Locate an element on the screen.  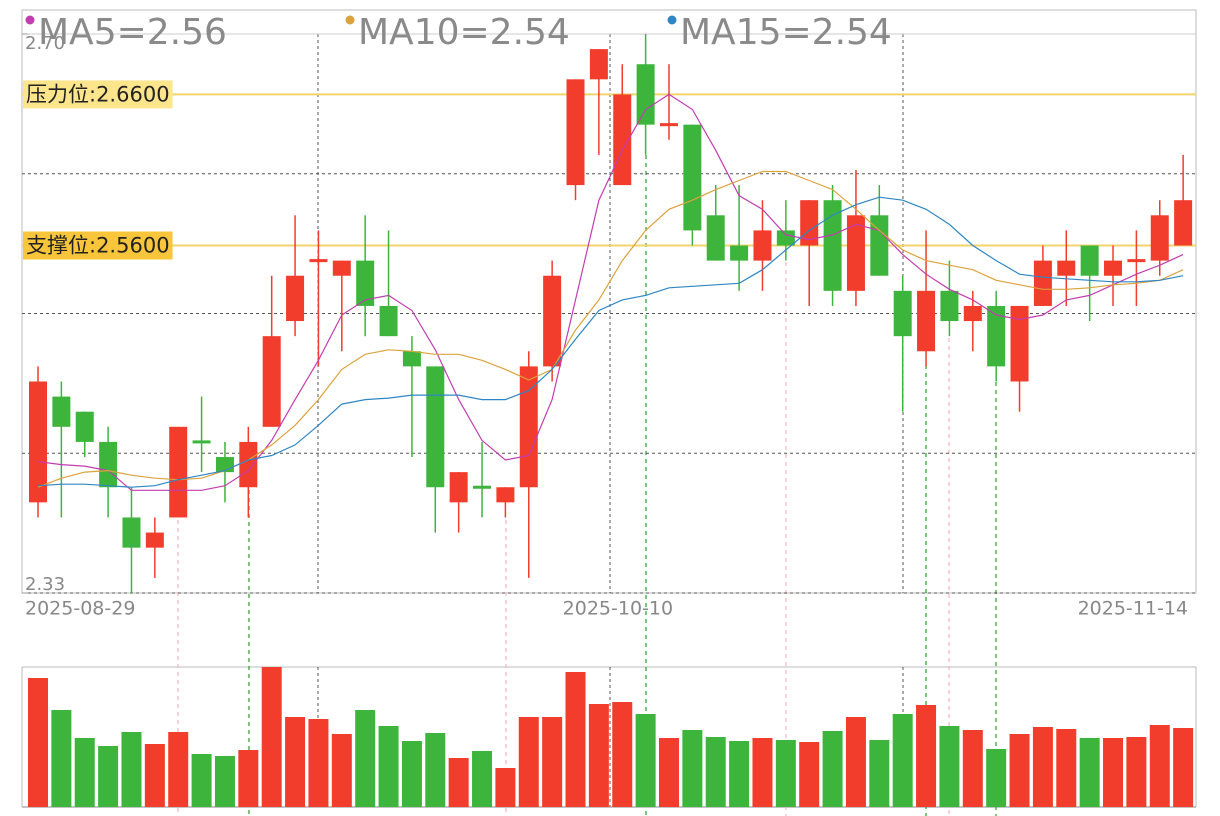
y-tick-label: 2.33 is located at coordinates (45, 584).